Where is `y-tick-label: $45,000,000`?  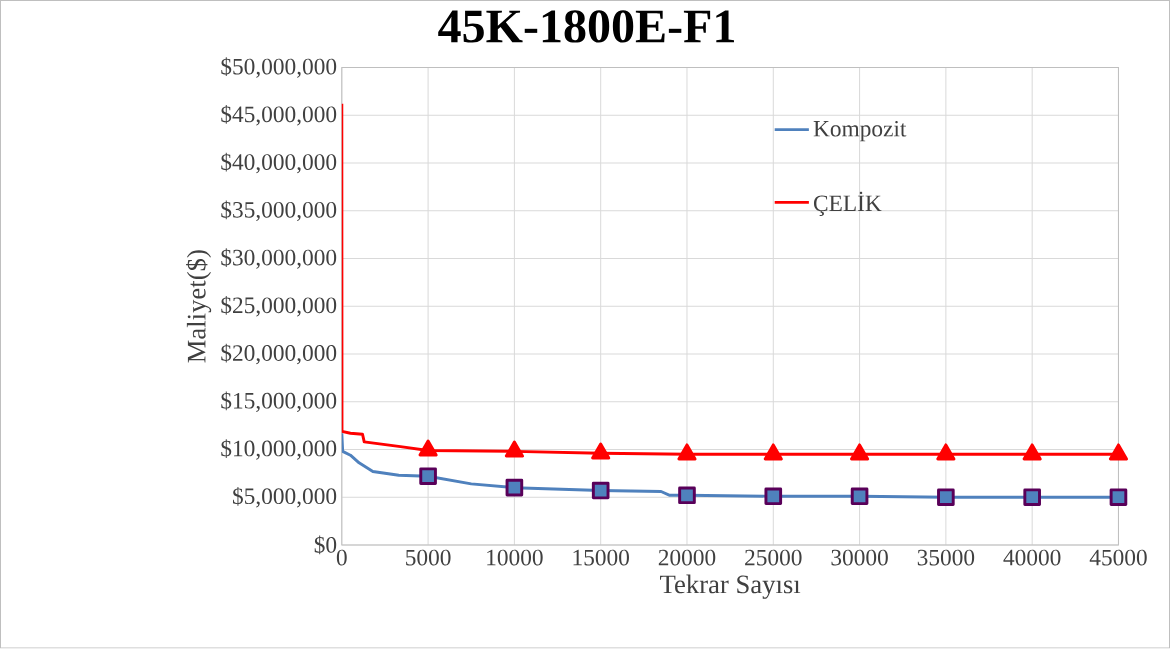
y-tick-label: $45,000,000 is located at coordinates (279, 115).